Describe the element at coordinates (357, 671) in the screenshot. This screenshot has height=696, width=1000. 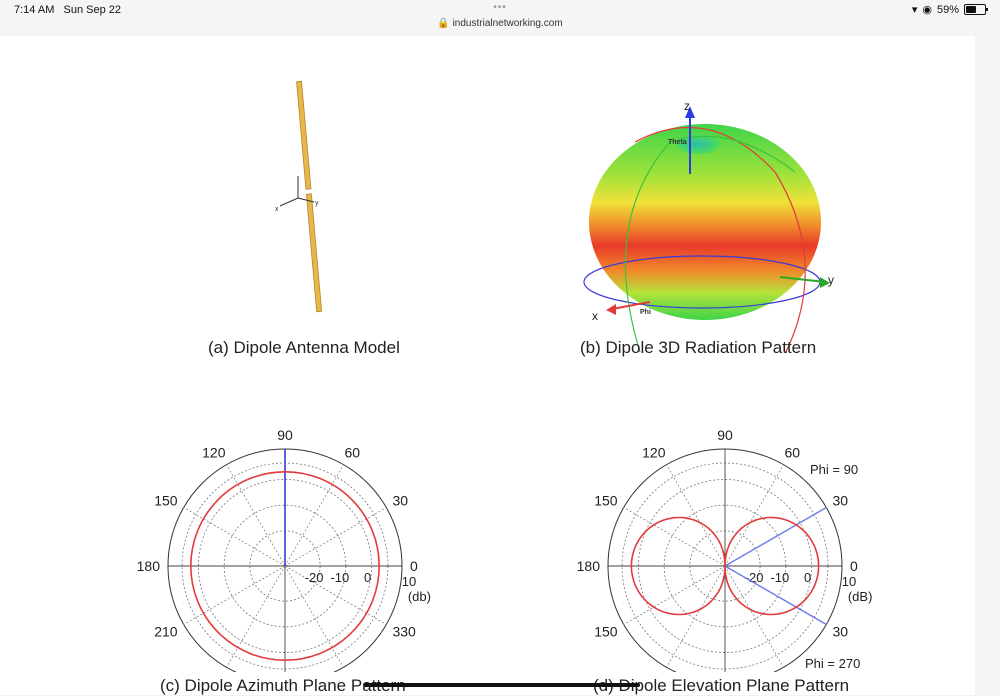
I see `angle-label-300: 300` at that location.